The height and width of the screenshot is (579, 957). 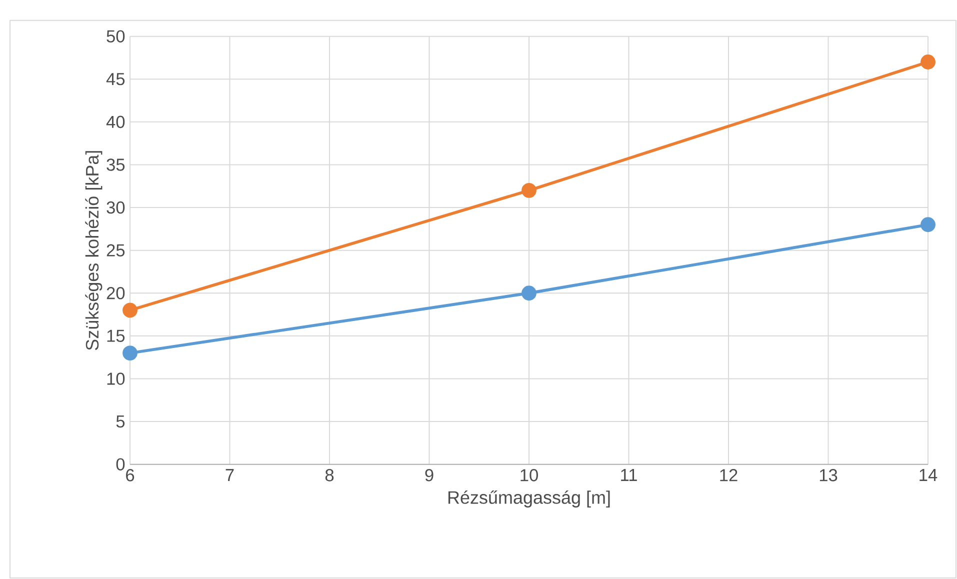 What do you see at coordinates (115, 79) in the screenshot?
I see `y-tick-label: 45` at bounding box center [115, 79].